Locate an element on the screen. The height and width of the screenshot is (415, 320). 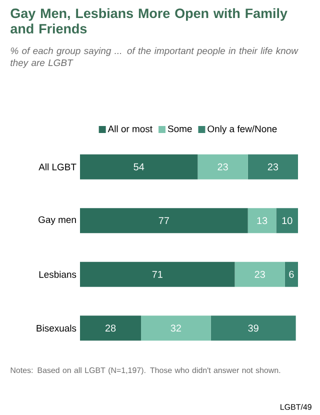
y-tick-label: Lesbians is located at coordinates (57, 274).